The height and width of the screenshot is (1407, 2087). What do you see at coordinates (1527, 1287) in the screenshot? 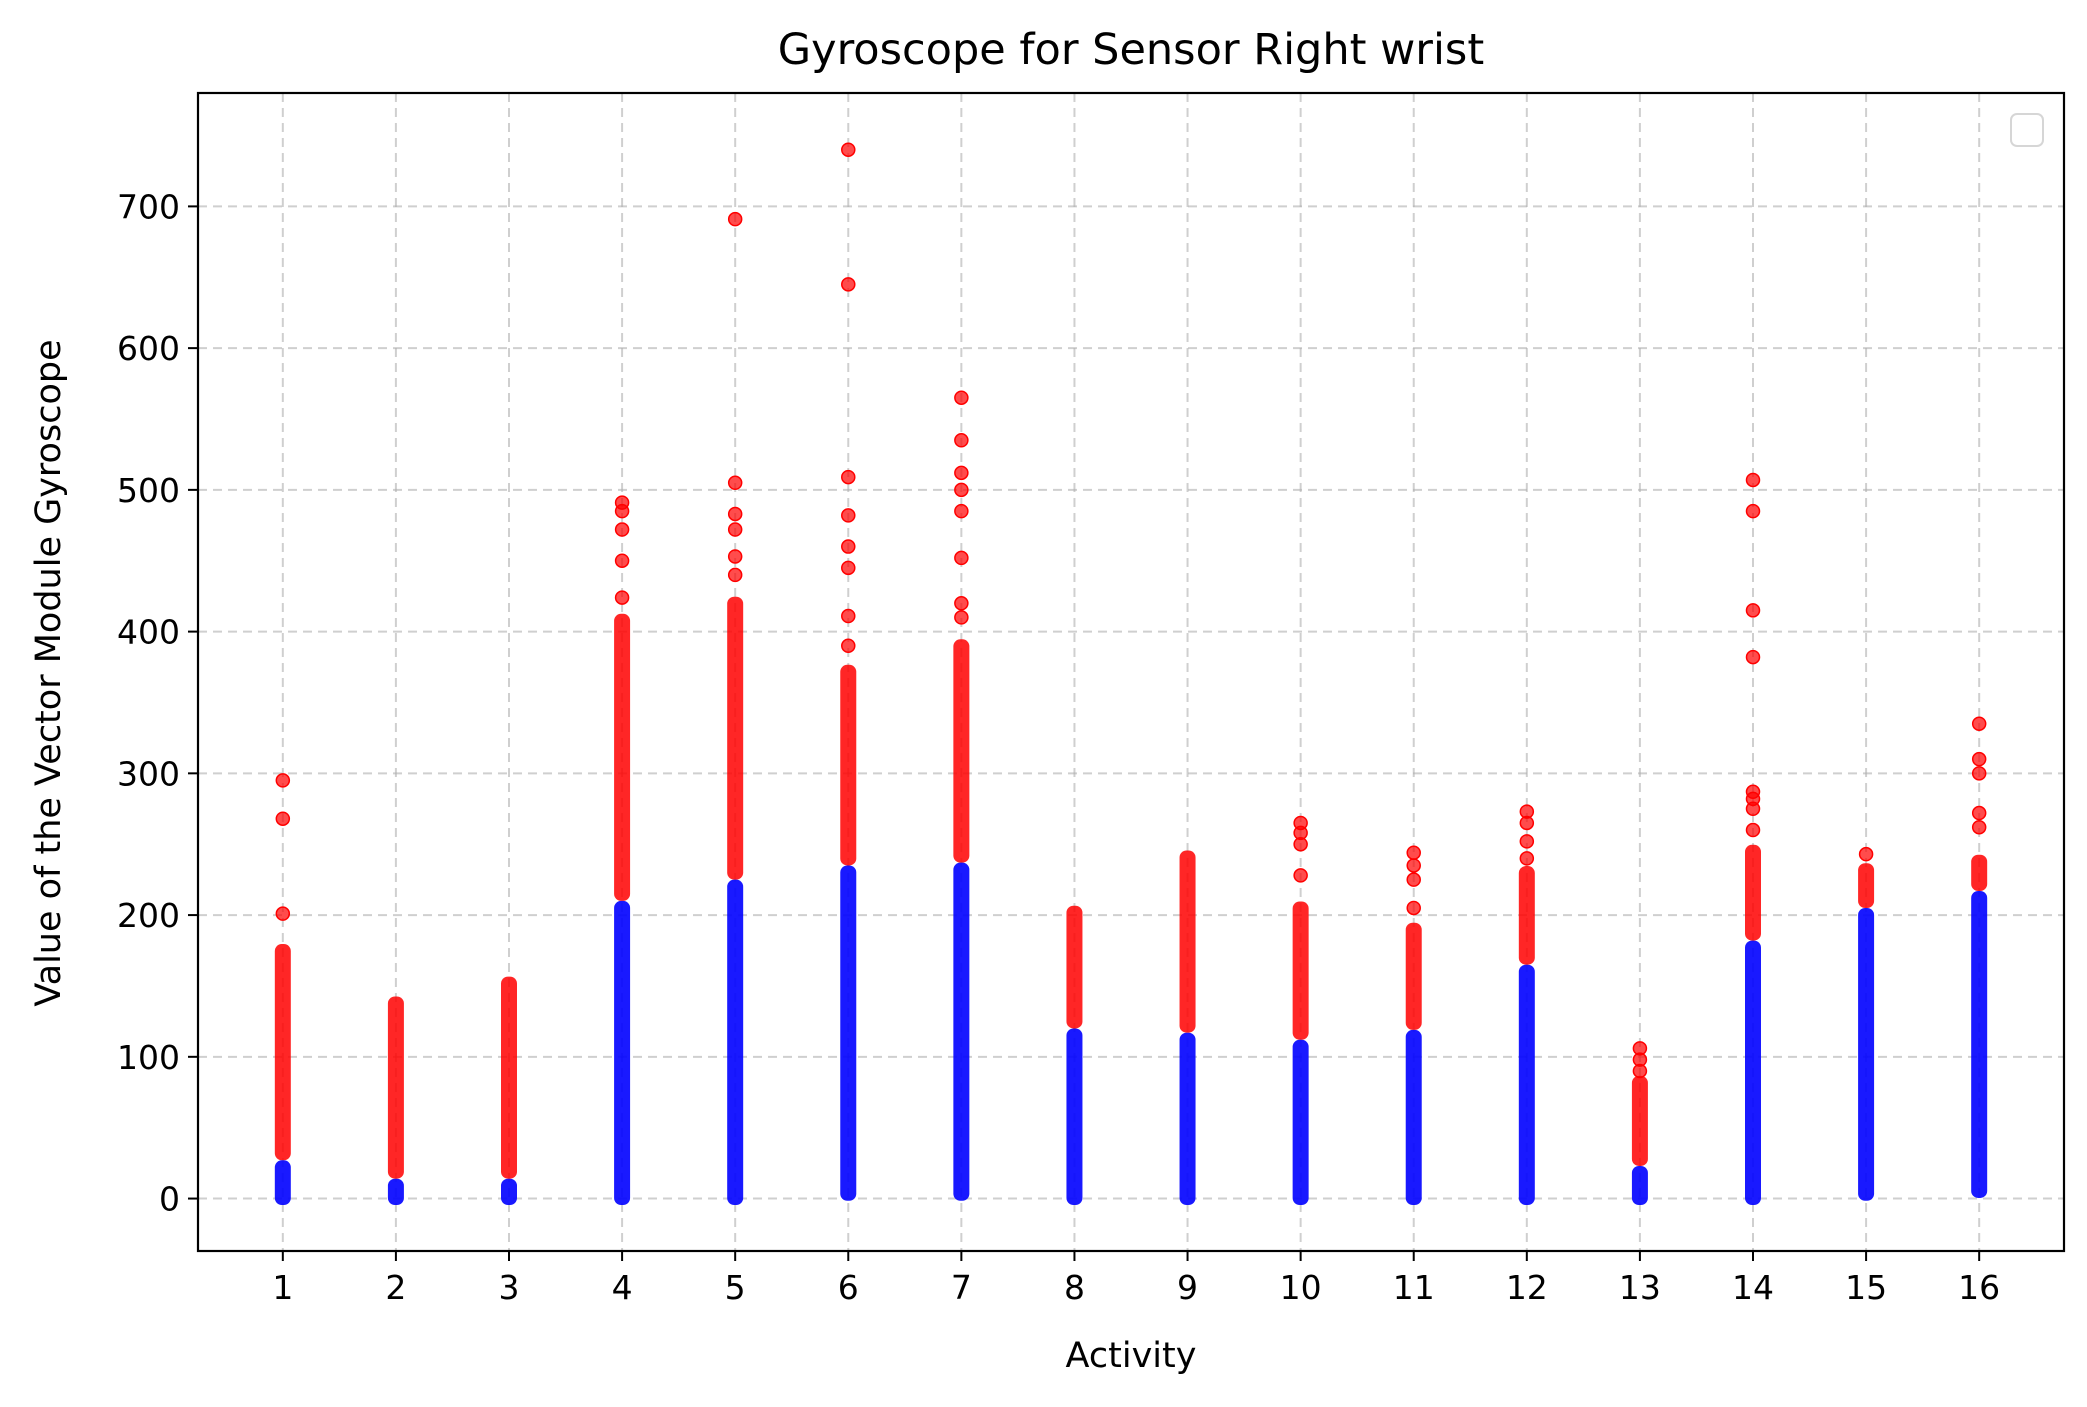
I see `x-tick-label: 12` at bounding box center [1527, 1287].